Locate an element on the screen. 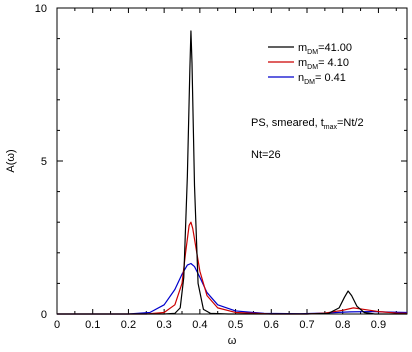 The image size is (412, 352). x-tick-label: 0.2 is located at coordinates (128, 325).